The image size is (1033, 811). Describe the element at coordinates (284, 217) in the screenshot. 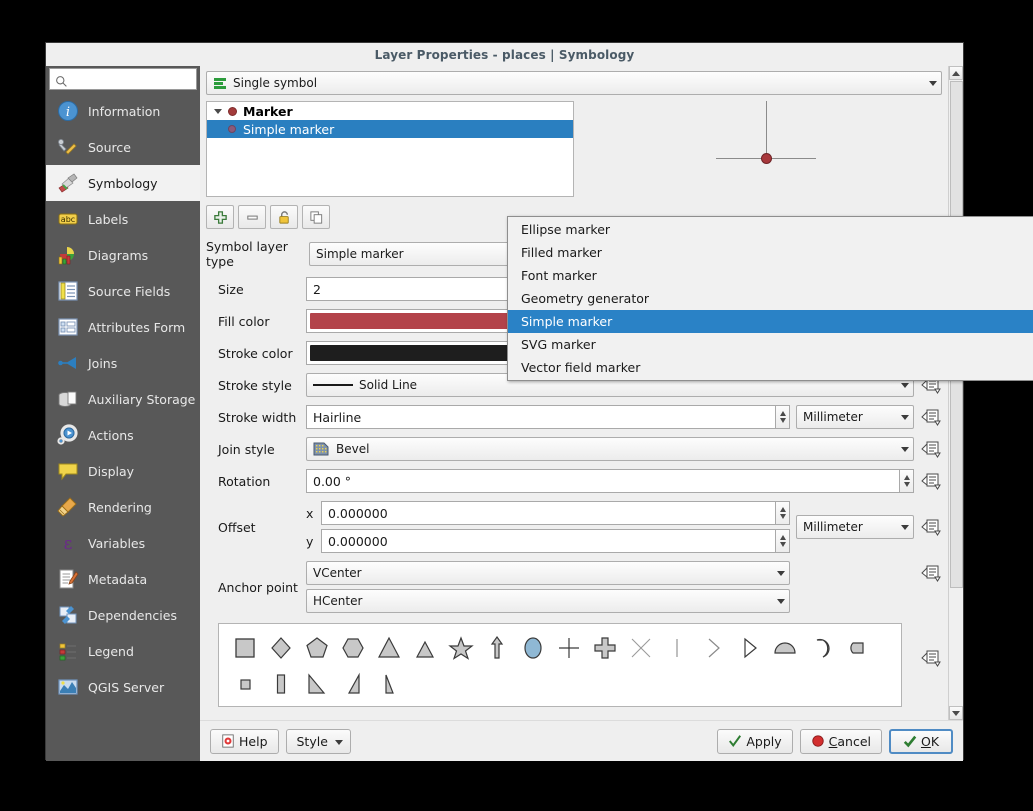

I see `lock-layer-button` at that location.